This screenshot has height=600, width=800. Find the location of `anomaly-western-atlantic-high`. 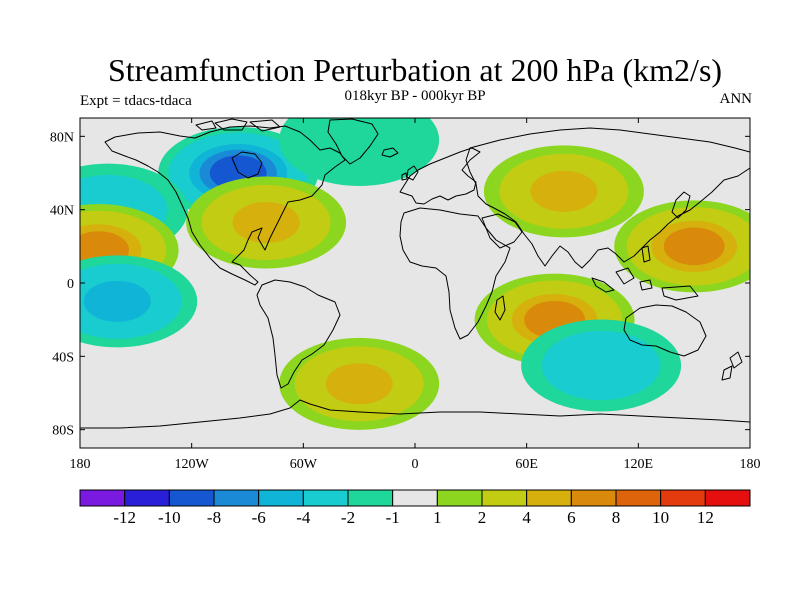

anomaly-western-atlantic-high is located at coordinates (266, 222).